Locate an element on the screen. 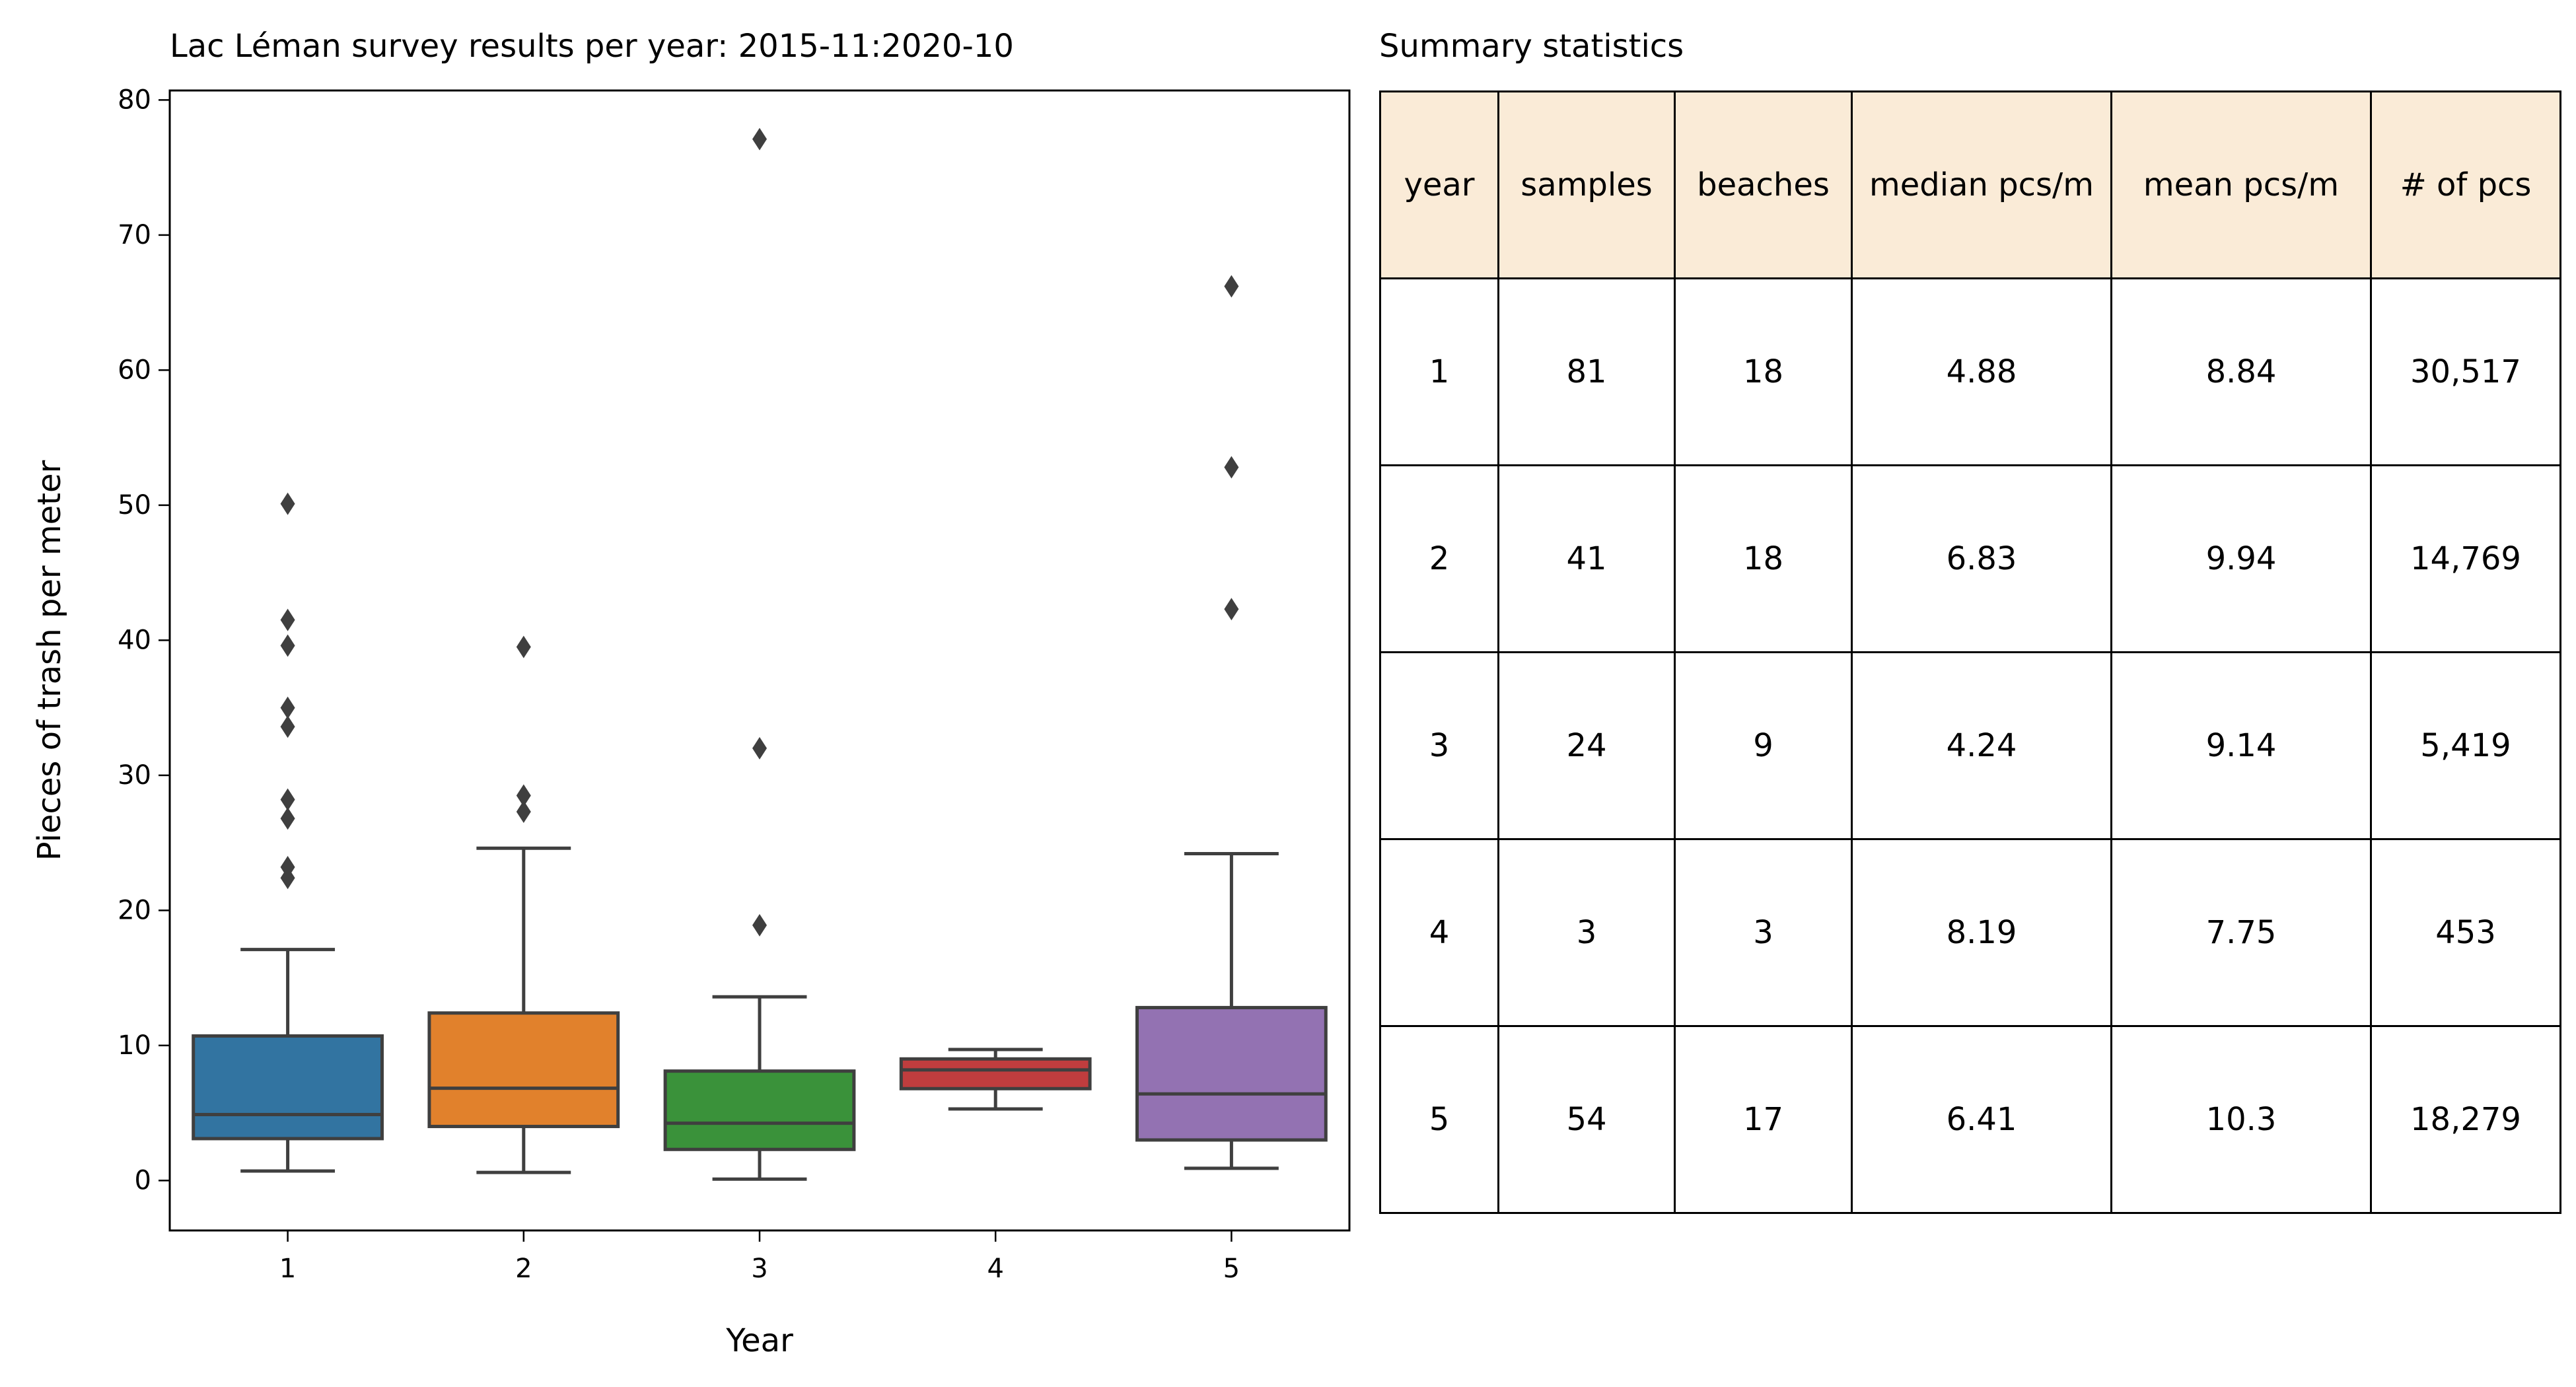 The height and width of the screenshot is (1387, 2576). table-cell: 8.84 is located at coordinates (2241, 371).